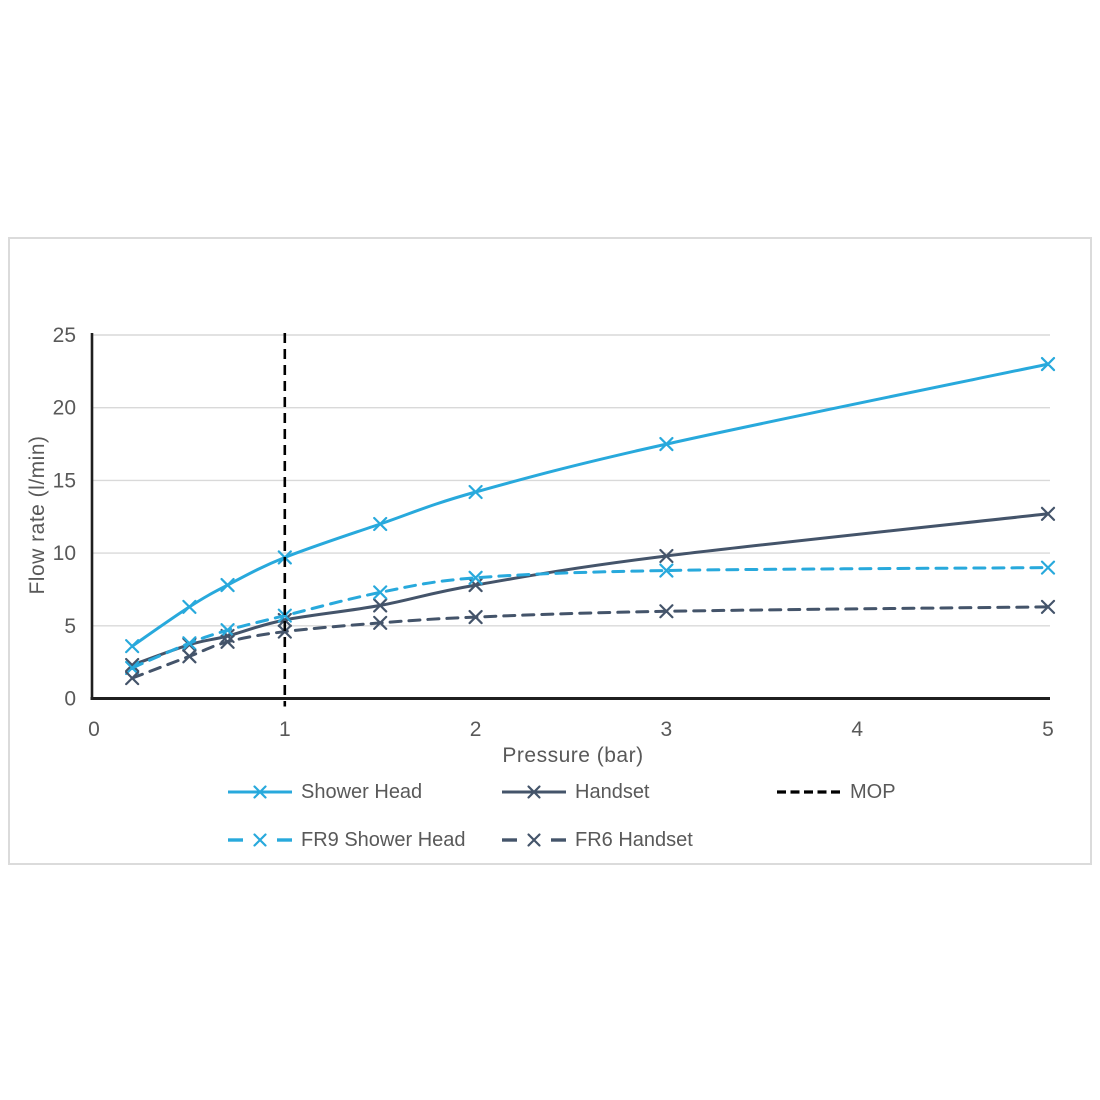  I want to click on x-axis-title: Pressure (bar), so click(573, 755).